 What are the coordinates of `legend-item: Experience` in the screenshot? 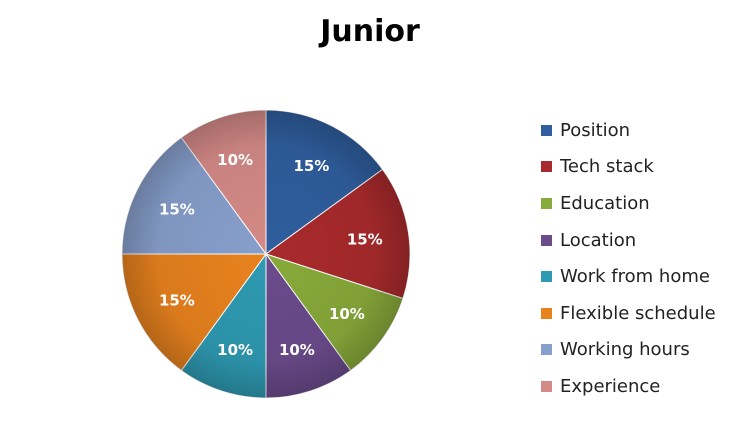 It's located at (628, 386).